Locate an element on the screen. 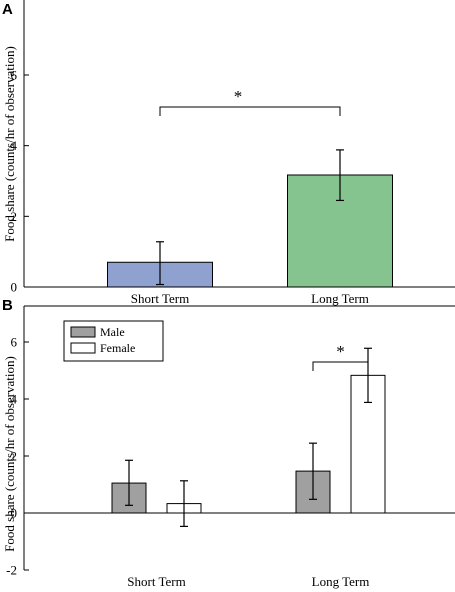  panel-a-significance: * is located at coordinates (250, 101).